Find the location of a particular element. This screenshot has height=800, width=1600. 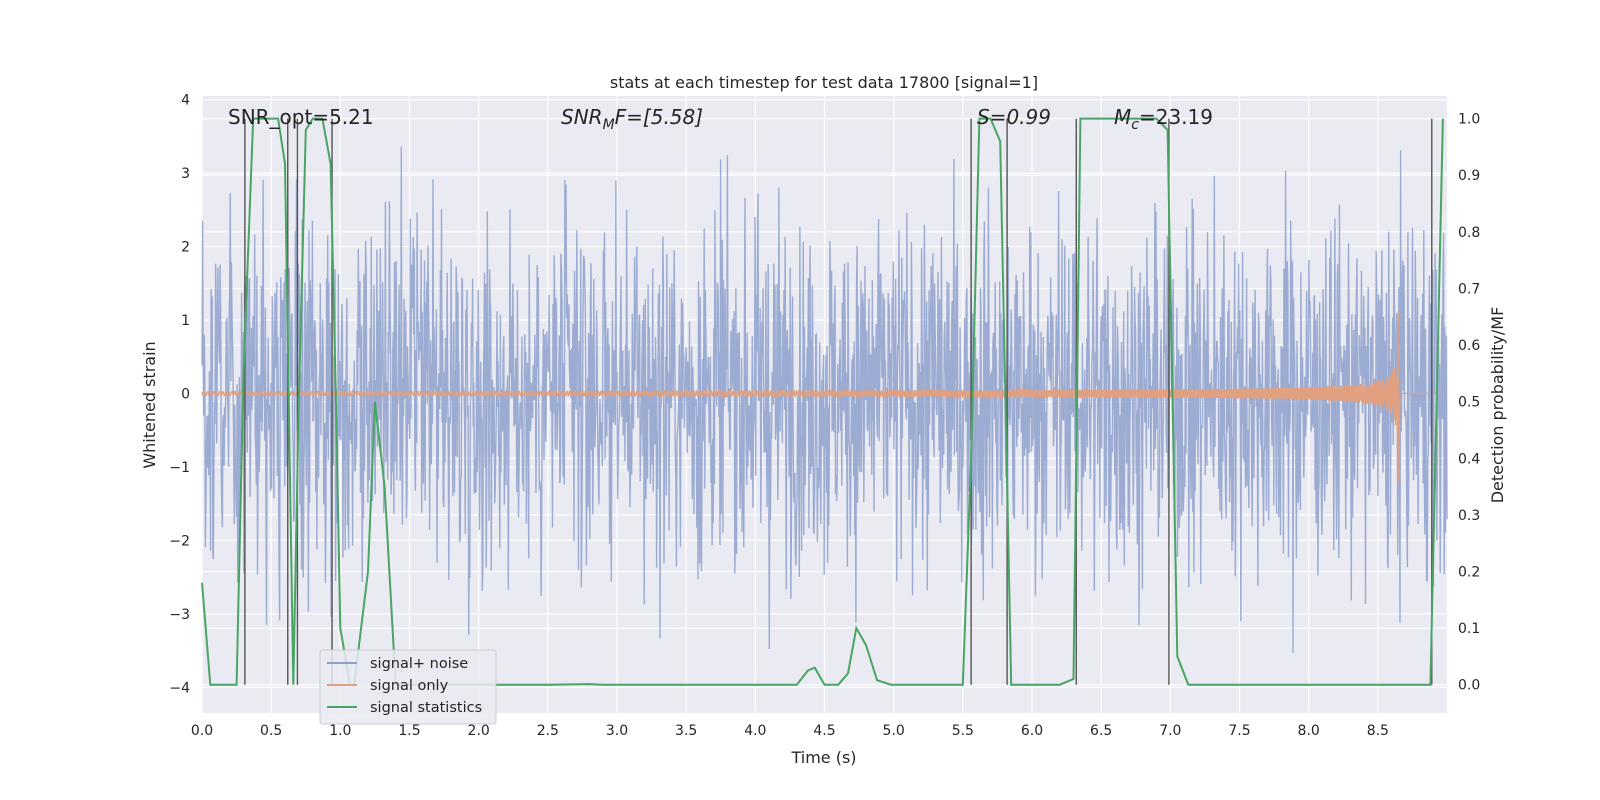

left-y-axis-label: Whitened strain is located at coordinates (149, 404).